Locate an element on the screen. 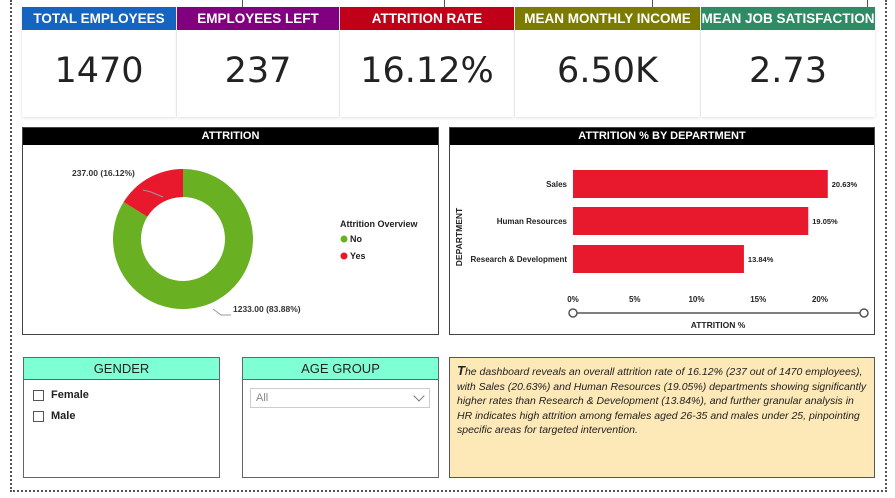  kpi-value: 2.73 is located at coordinates (788, 71).